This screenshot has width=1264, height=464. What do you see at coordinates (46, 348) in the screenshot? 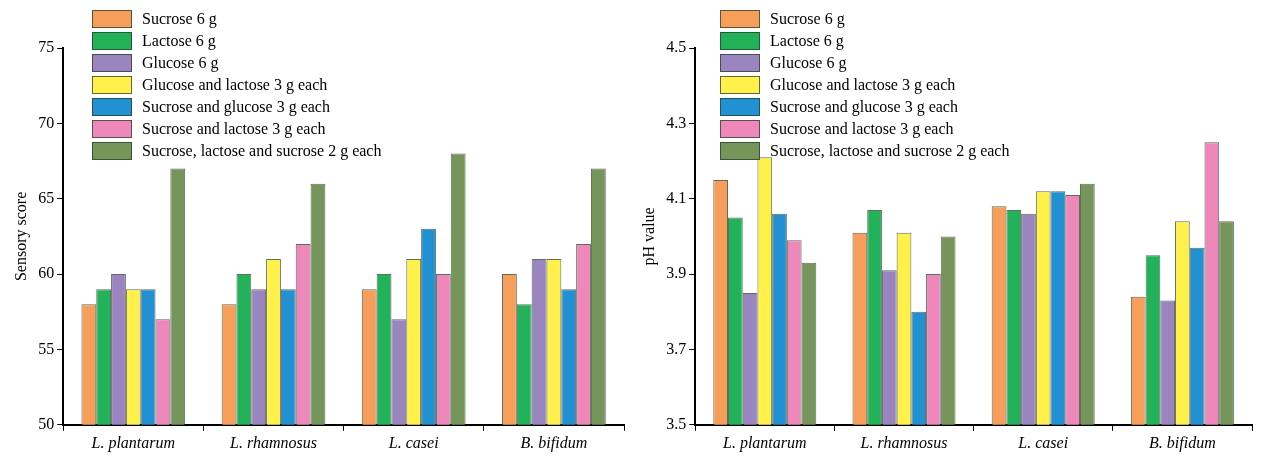
I see `y-tick-label: 55` at bounding box center [46, 348].